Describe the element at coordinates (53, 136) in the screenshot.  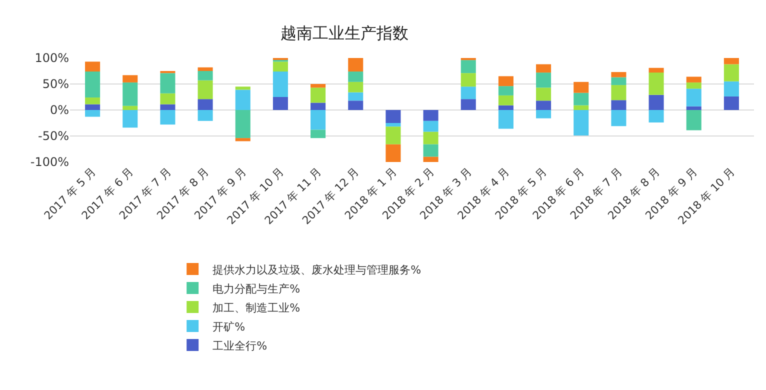
I see `y-tick-label: -50%` at that location.